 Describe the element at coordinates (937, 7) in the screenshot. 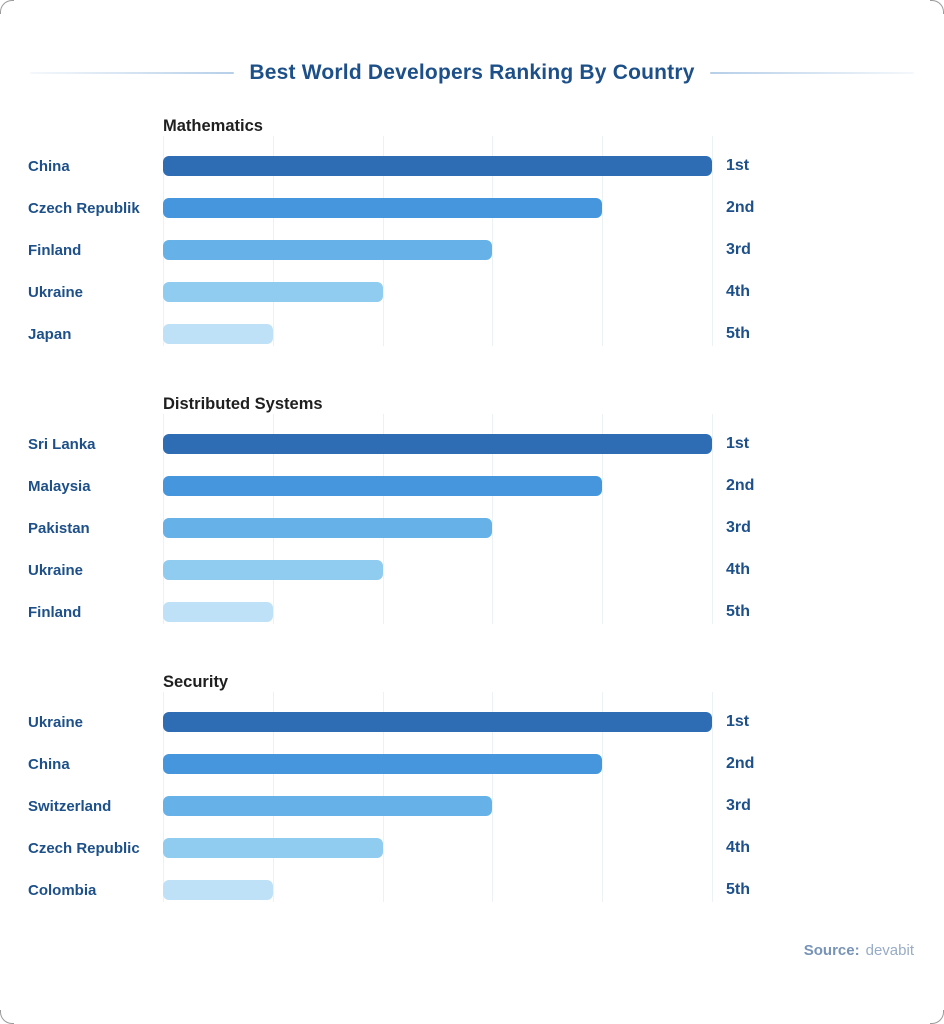

I see `card-corner-top-right` at that location.